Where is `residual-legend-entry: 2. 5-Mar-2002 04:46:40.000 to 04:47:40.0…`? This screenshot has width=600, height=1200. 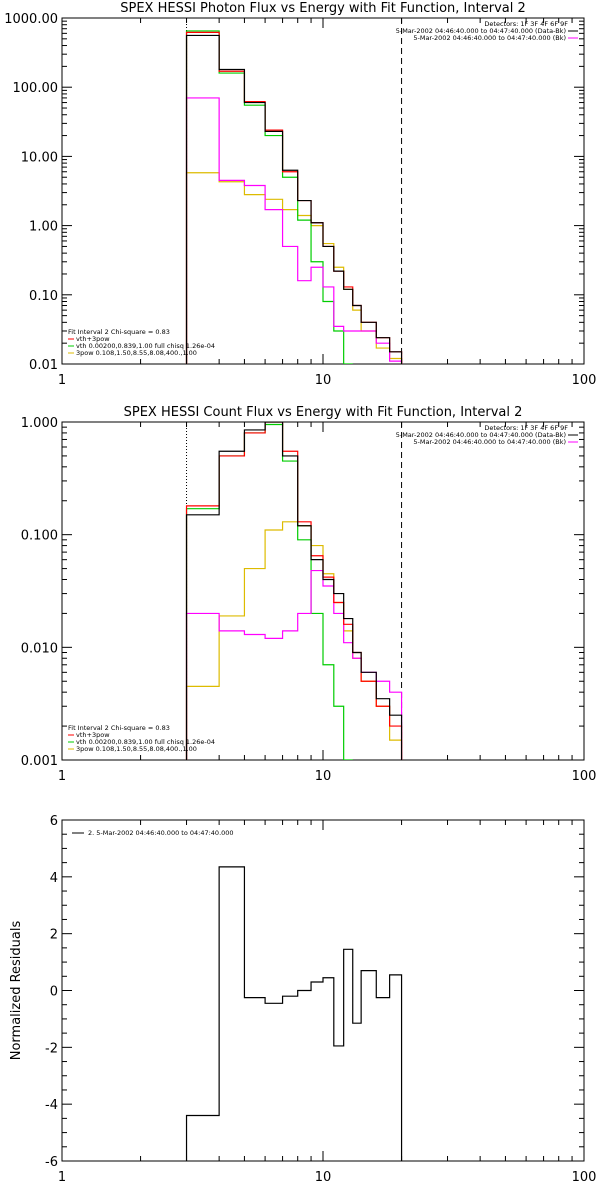
residual-legend-entry: 2. 5-Mar-2002 04:46:40.000 to 04:47:40.0… is located at coordinates (161, 833).